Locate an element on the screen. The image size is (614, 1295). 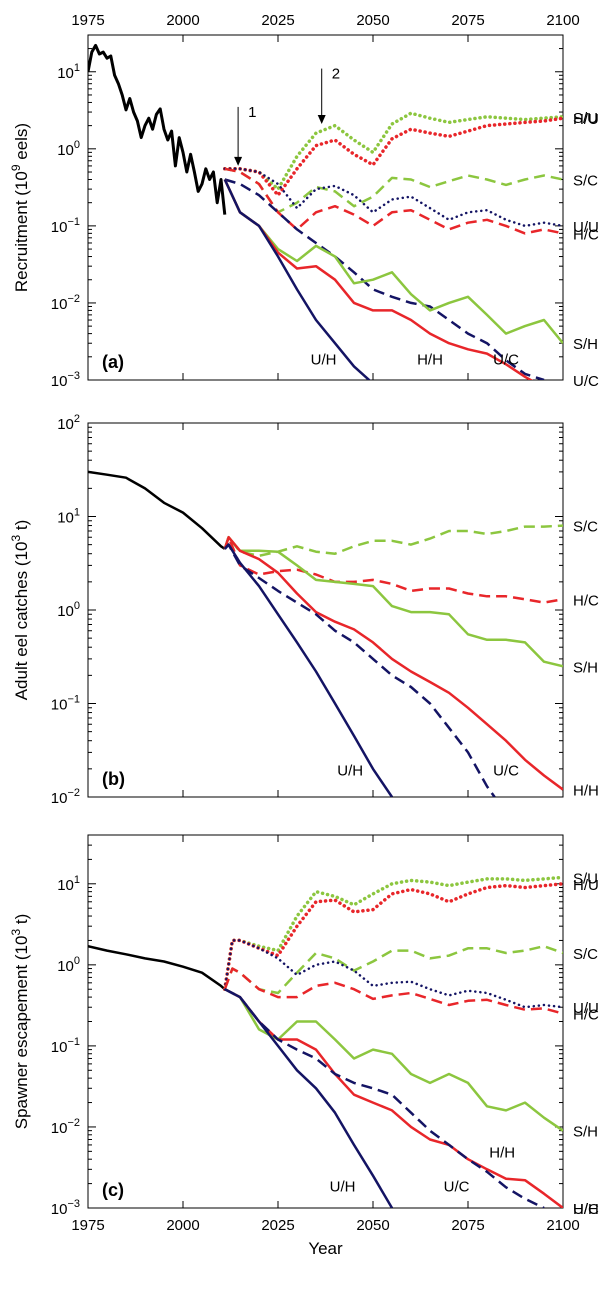
annotation-label: 2 is located at coordinates (336, 74).